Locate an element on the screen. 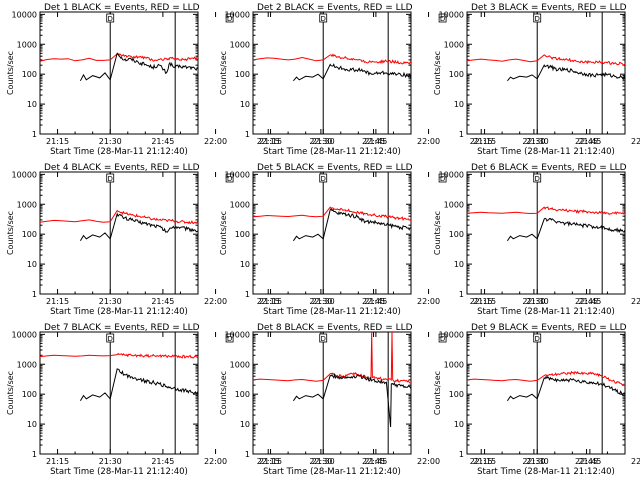 Image resolution: width=640 pixels, height=480 pixels. panel-title: Det 2 BLACK = Events, RED = LLD is located at coordinates (335, 8).